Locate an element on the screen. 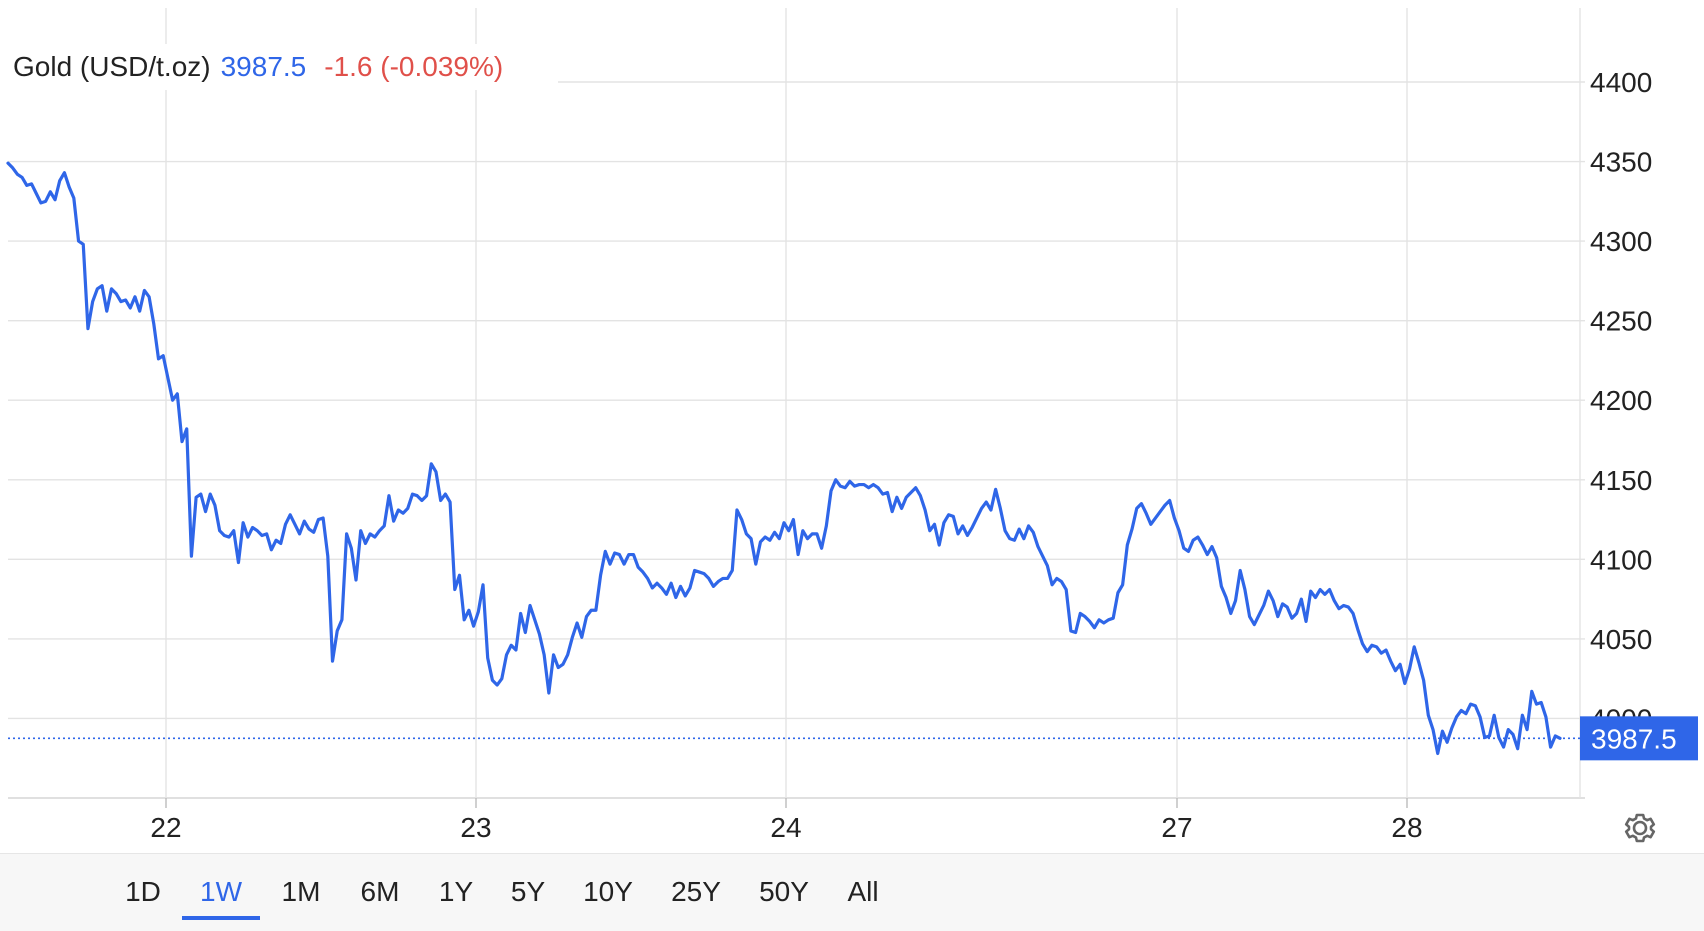  x-tick-label: 23 is located at coordinates (475, 827).